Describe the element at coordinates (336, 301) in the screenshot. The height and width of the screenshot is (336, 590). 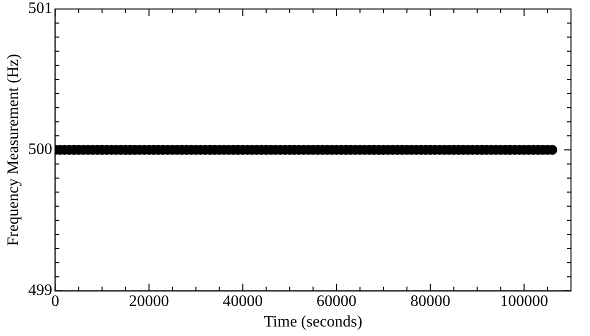
I see `x-tick-label: 60000` at that location.